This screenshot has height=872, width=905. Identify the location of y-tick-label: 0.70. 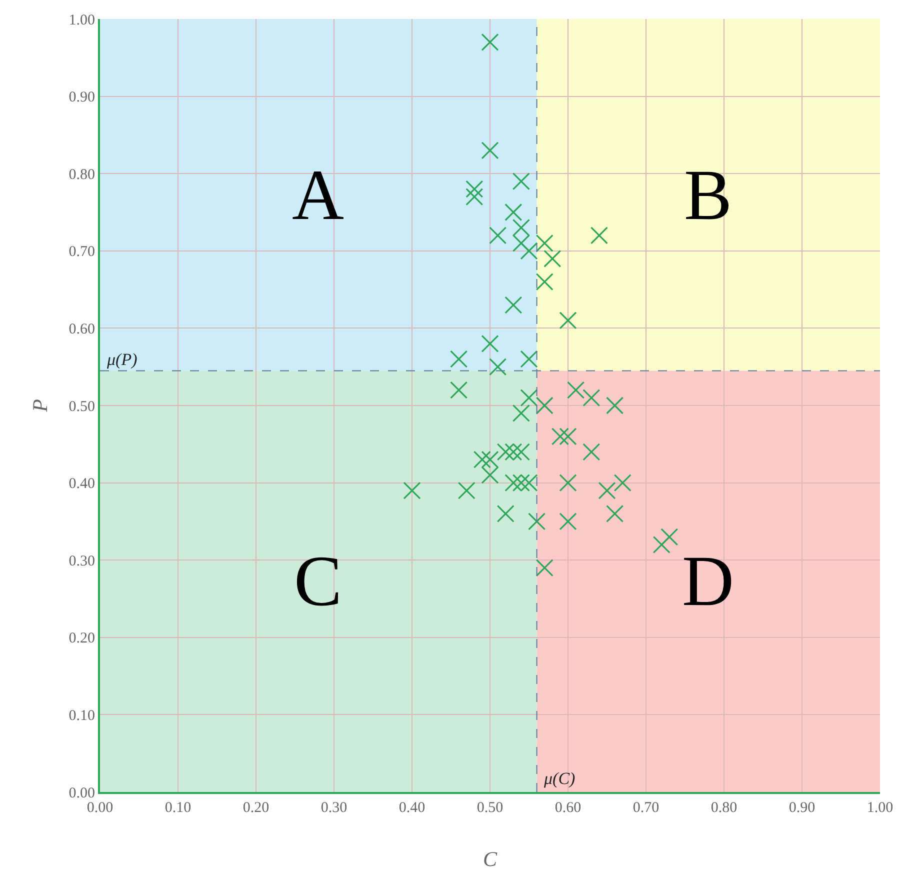
(81, 252).